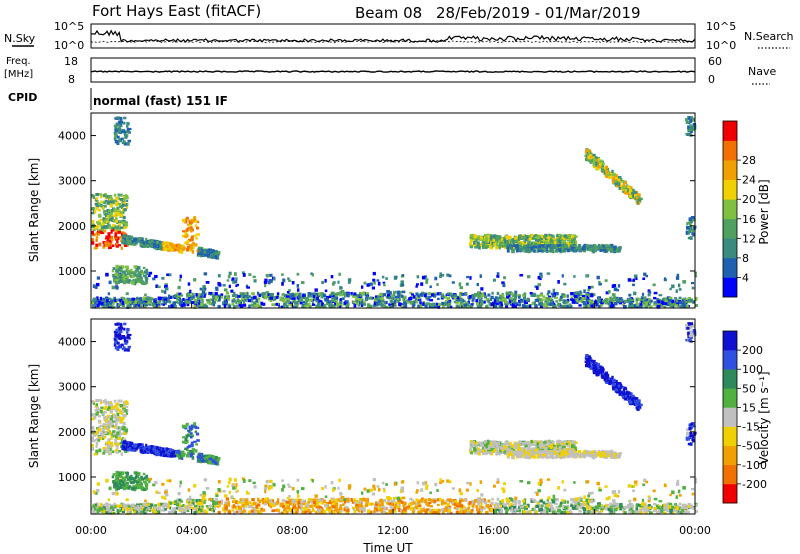 The width and height of the screenshot is (800, 554). Describe the element at coordinates (730, 228) in the screenshot. I see `power-colorbar-swatch` at that location.